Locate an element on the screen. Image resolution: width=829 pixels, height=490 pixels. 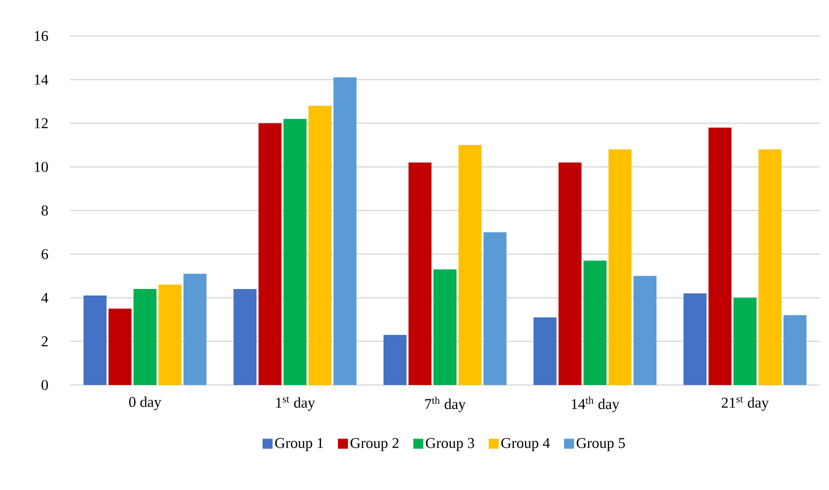
legend-label: Group 3 is located at coordinates (450, 445).